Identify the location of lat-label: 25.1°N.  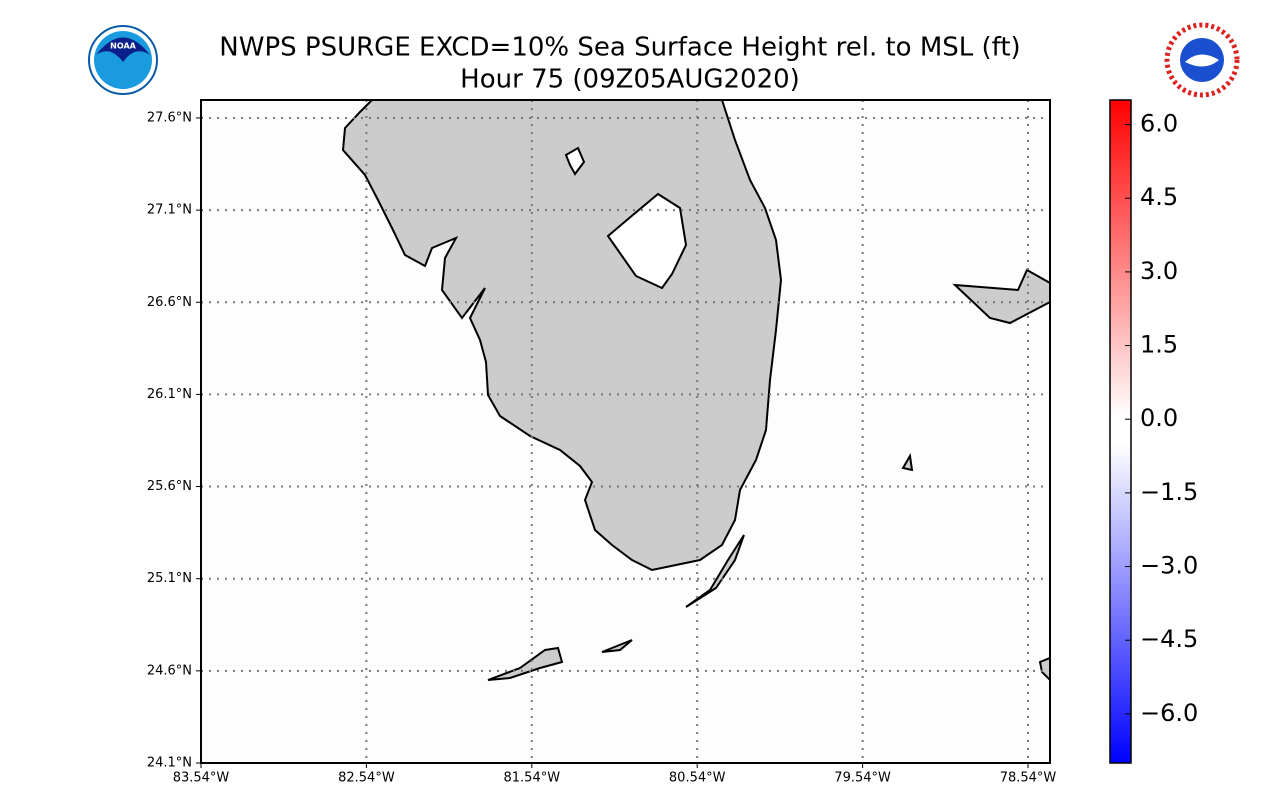
(169, 578).